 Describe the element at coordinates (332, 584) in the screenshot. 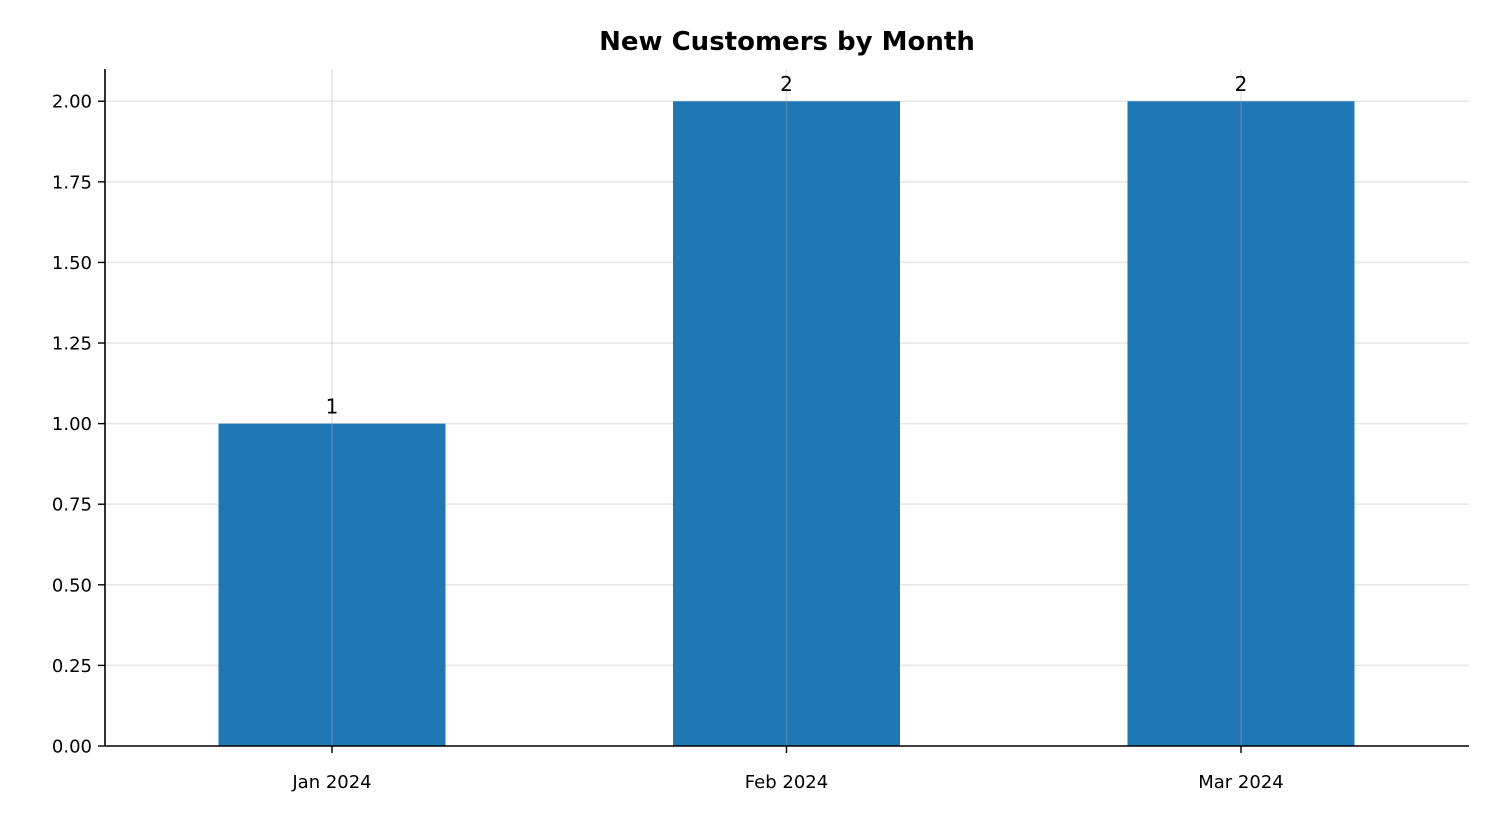

I see `bar-jan-2024` at that location.